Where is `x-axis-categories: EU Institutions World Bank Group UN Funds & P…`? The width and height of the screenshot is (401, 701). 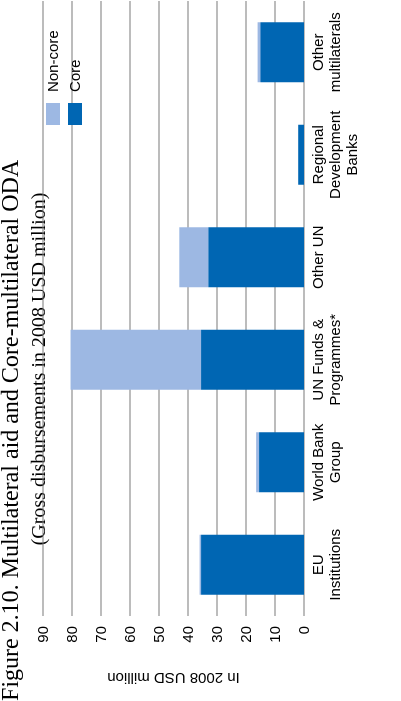 x-axis-categories: EU Institutions World Bank Group UN Funds & P… is located at coordinates (335, 306).